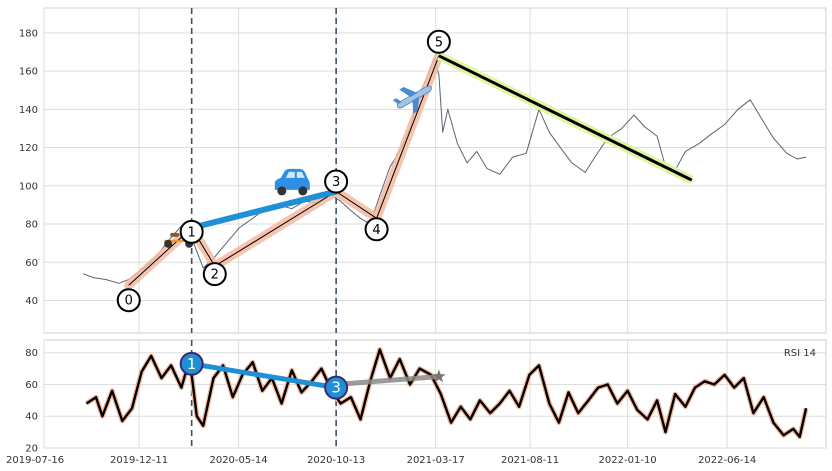  I want to click on airplane-tail, so click(397, 101).